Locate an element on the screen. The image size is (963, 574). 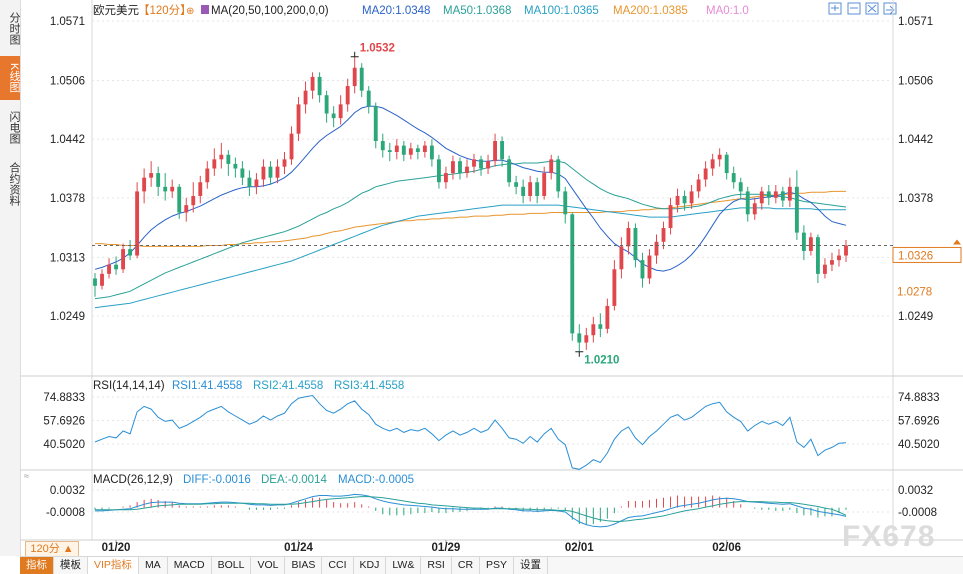
rsi-tick-left: 74.8833 is located at coordinates (64, 398).